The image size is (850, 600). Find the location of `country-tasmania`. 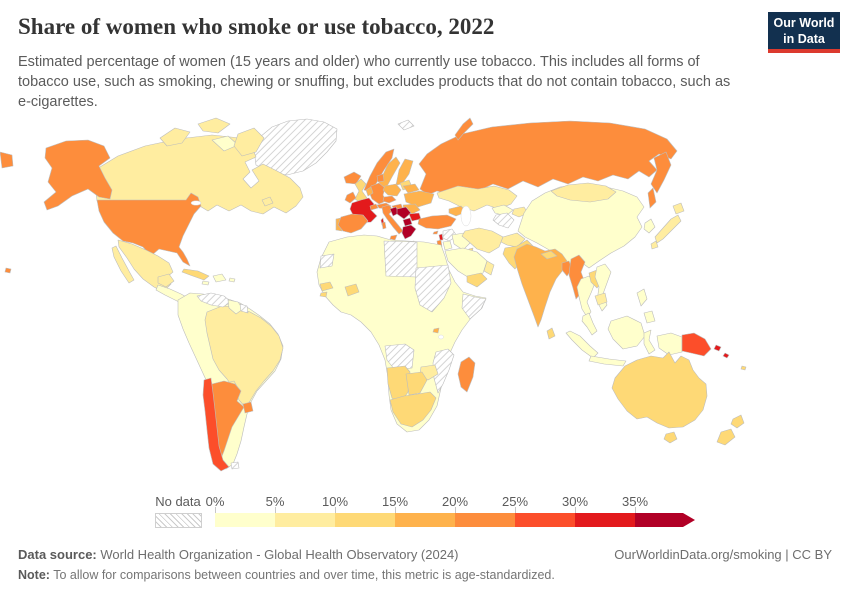

country-tasmania is located at coordinates (670, 437).